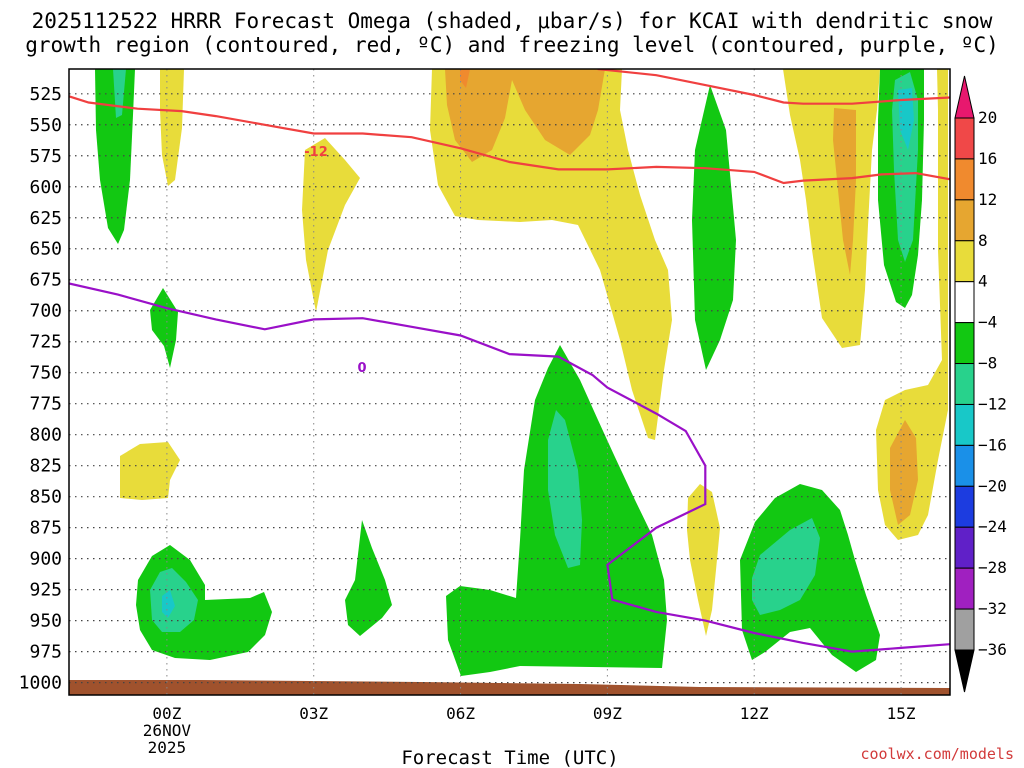 This screenshot has width=1024, height=768. Describe the element at coordinates (45, 187) in the screenshot. I see `pressure-tick-label: 600` at that location.